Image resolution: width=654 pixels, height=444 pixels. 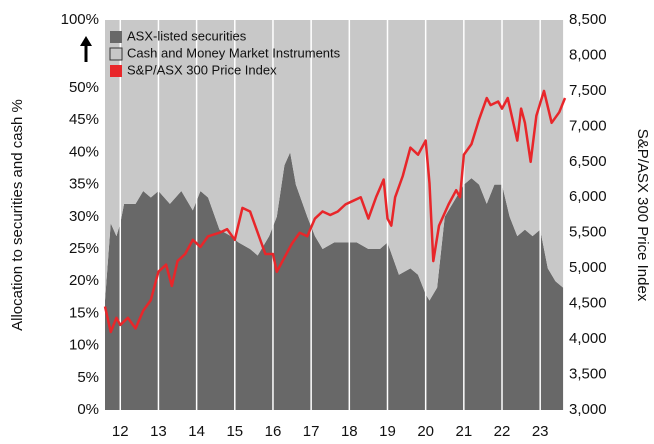 What do you see at coordinates (88, 377) in the screenshot?
I see `y-tick-label: 5%` at bounding box center [88, 377].